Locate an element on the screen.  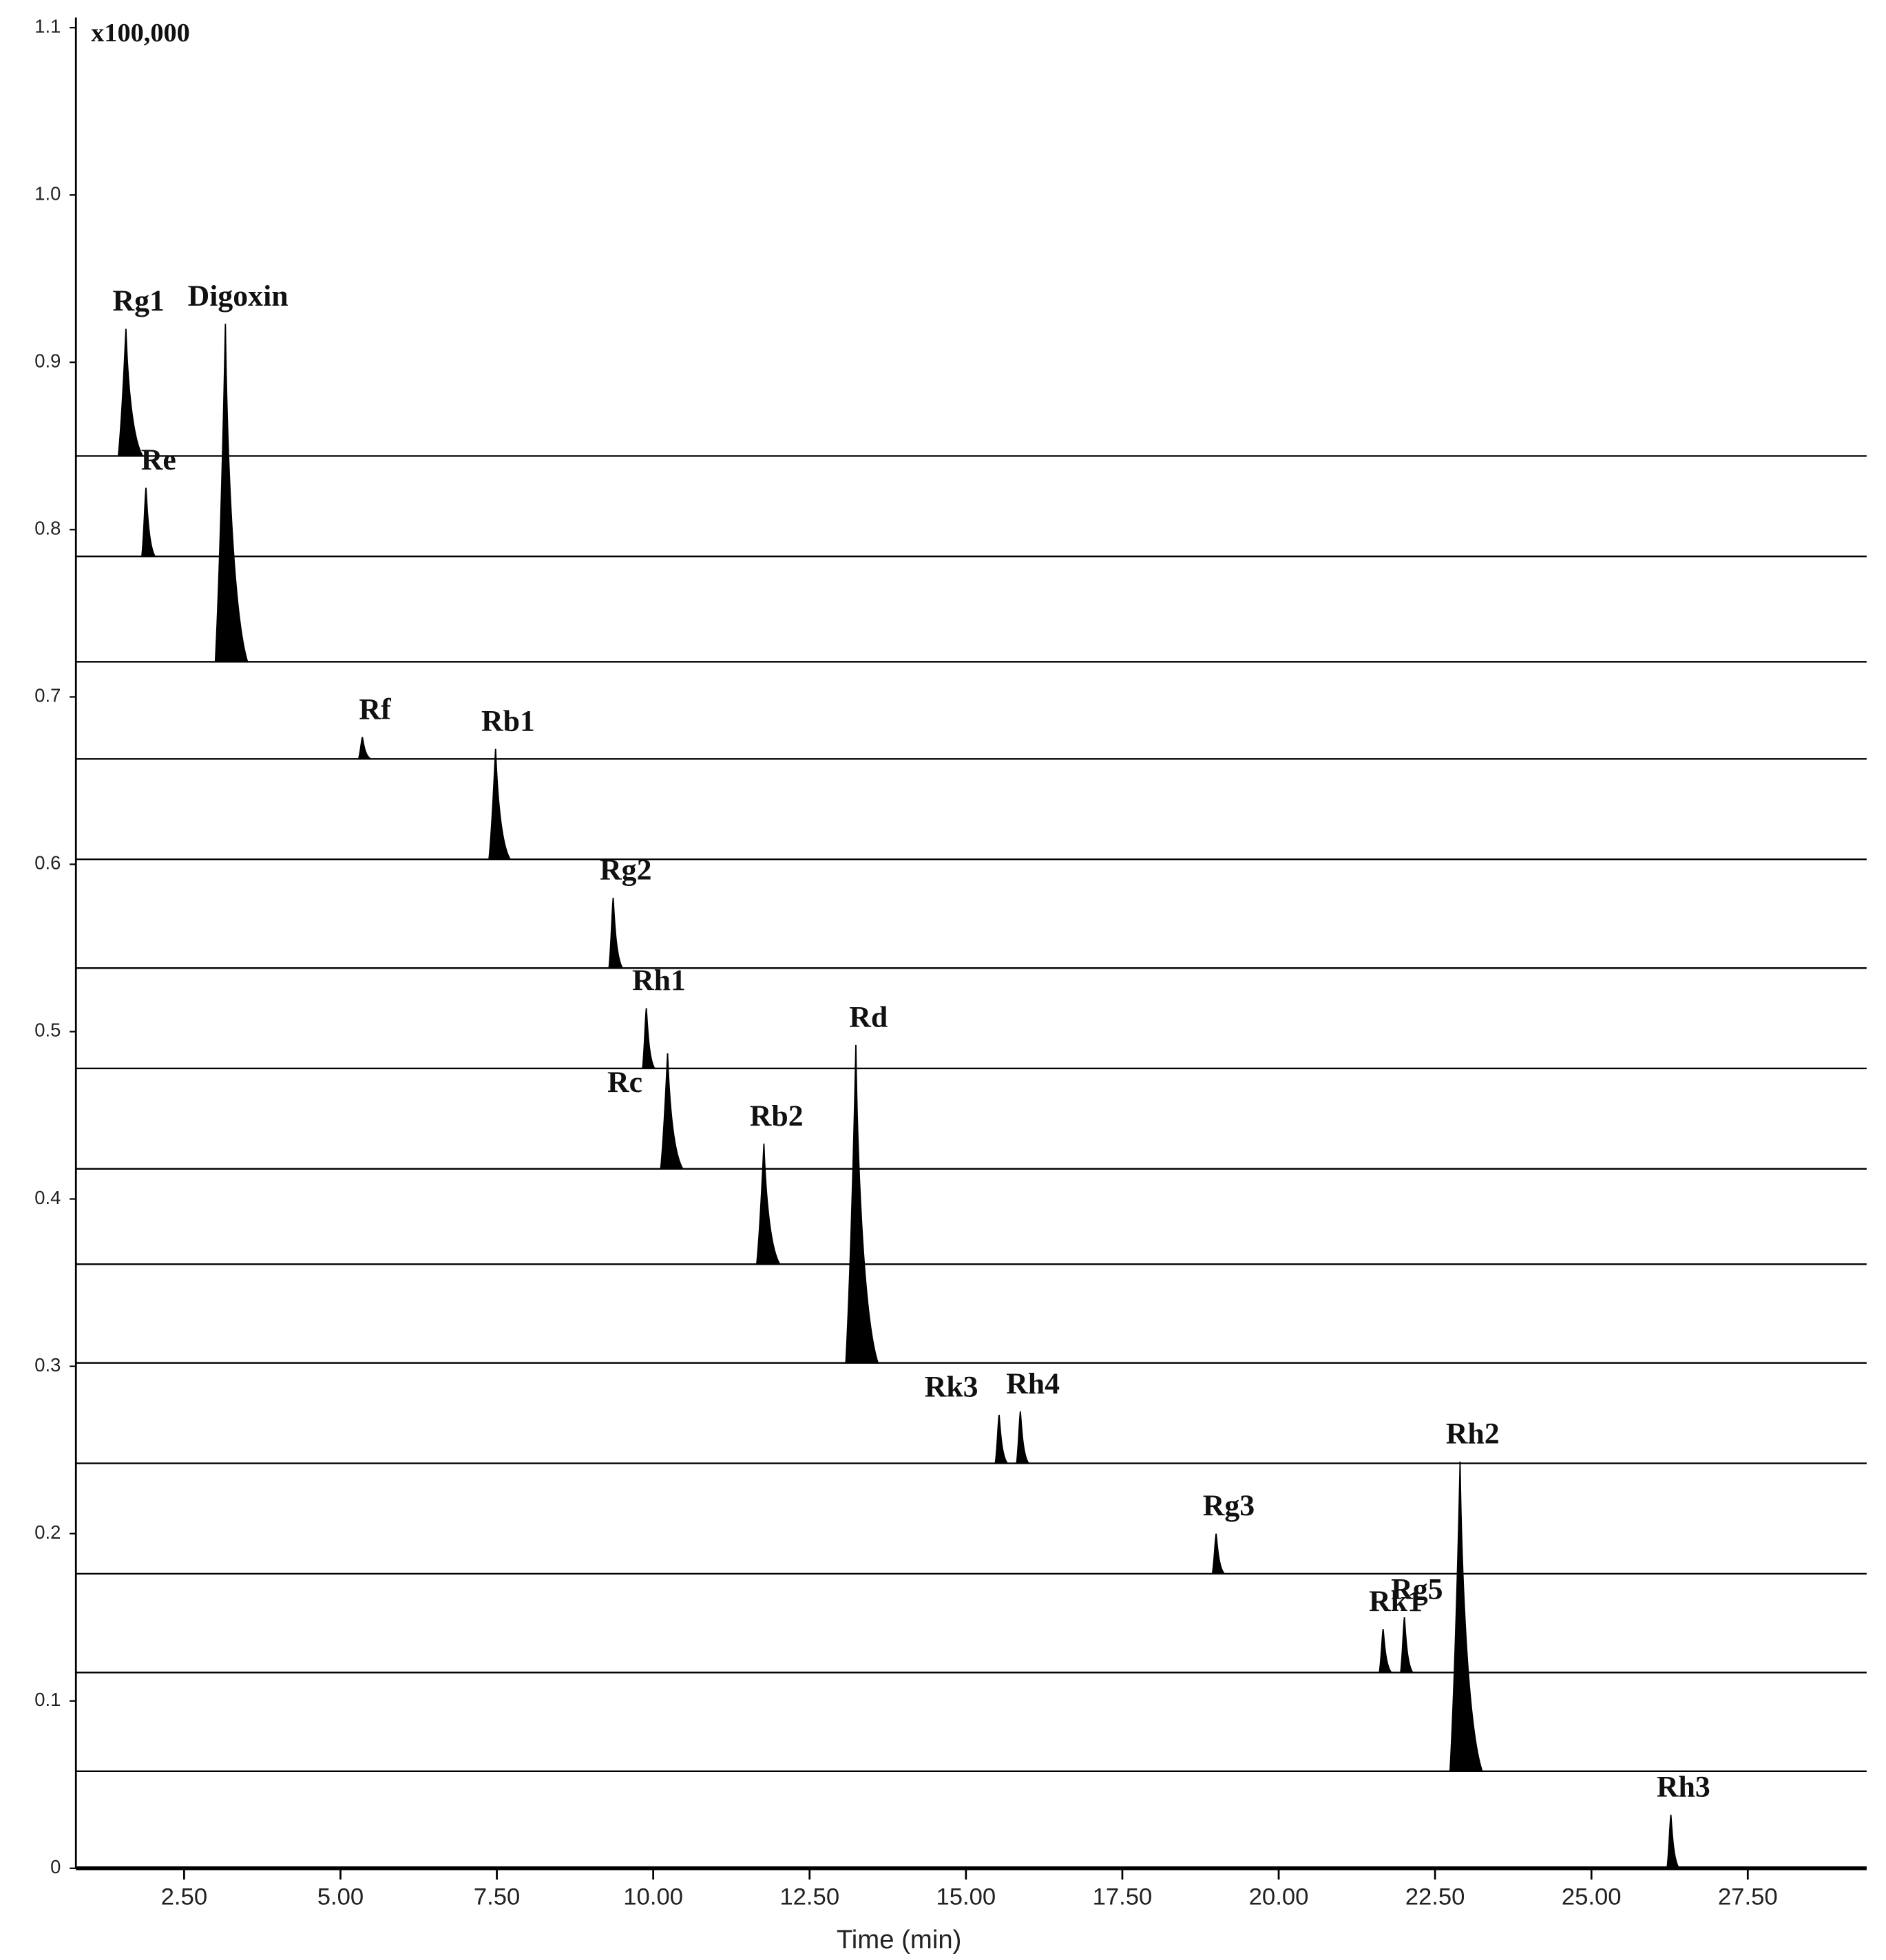
peak-label: Re is located at coordinates (158, 460).